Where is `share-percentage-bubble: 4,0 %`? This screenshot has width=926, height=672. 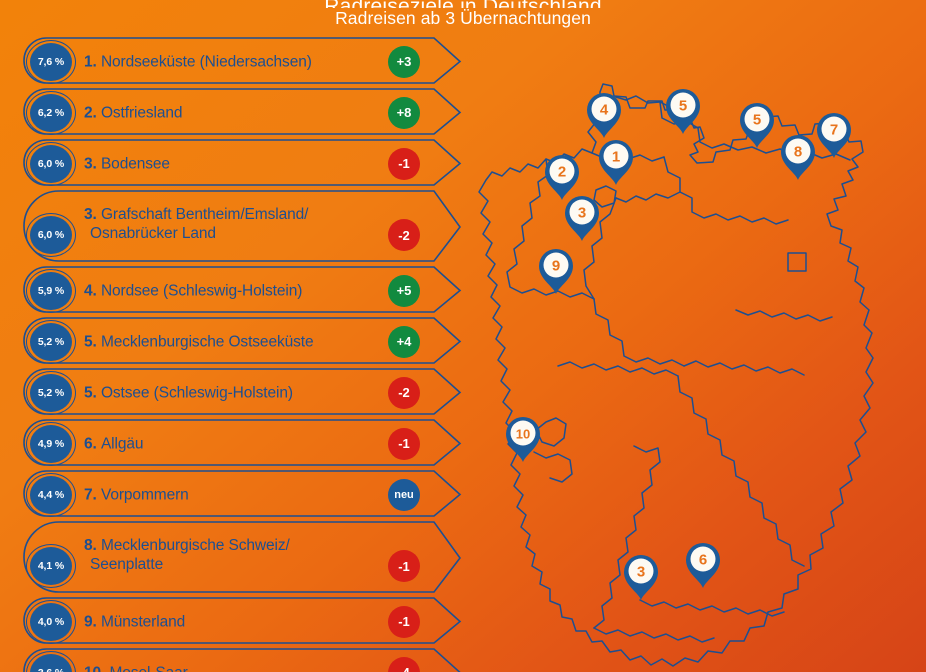
share-percentage-bubble: 4,0 % is located at coordinates (51, 621).